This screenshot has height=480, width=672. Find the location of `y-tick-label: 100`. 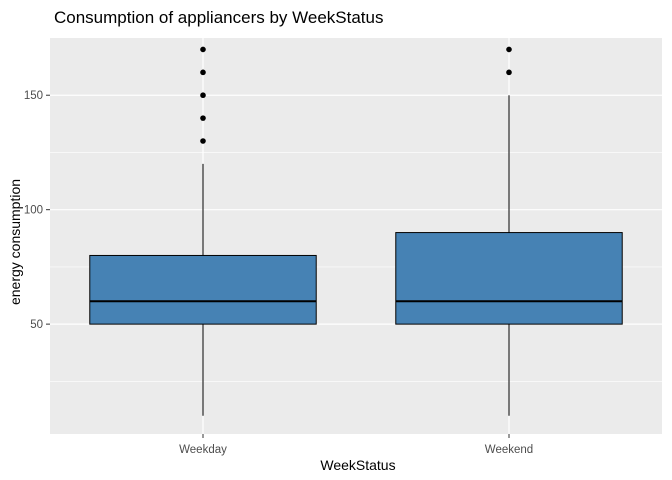

y-tick-label: 100 is located at coordinates (33, 211).